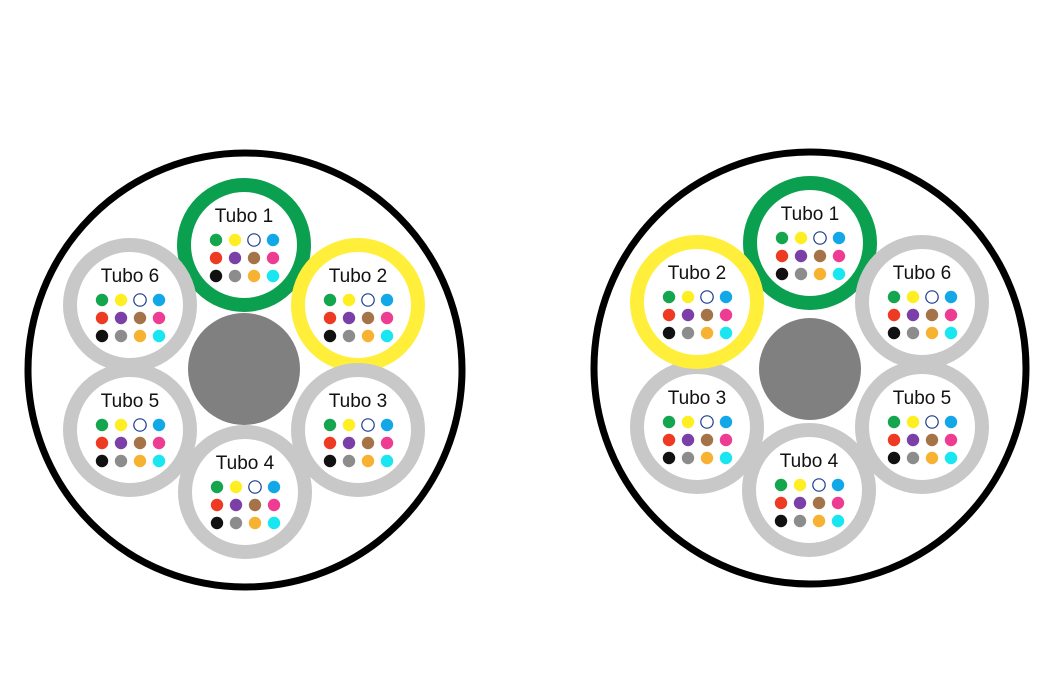  I want to click on cable-left-strength-member, so click(244, 369).